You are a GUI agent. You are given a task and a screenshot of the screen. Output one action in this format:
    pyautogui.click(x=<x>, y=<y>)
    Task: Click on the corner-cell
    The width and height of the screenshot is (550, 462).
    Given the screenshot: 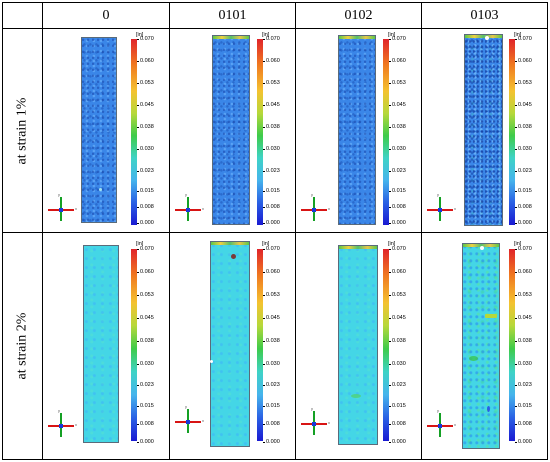 What is the action you would take?
    pyautogui.click(x=23, y=16)
    